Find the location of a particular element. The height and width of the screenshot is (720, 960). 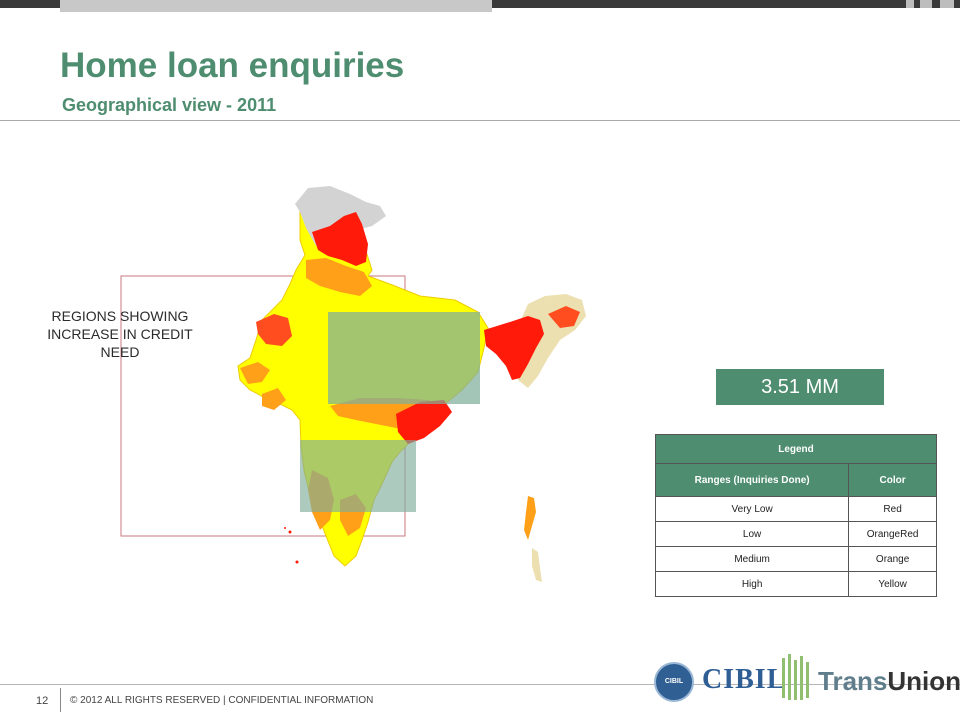

transunion-logo-union: Union is located at coordinates (923, 681).